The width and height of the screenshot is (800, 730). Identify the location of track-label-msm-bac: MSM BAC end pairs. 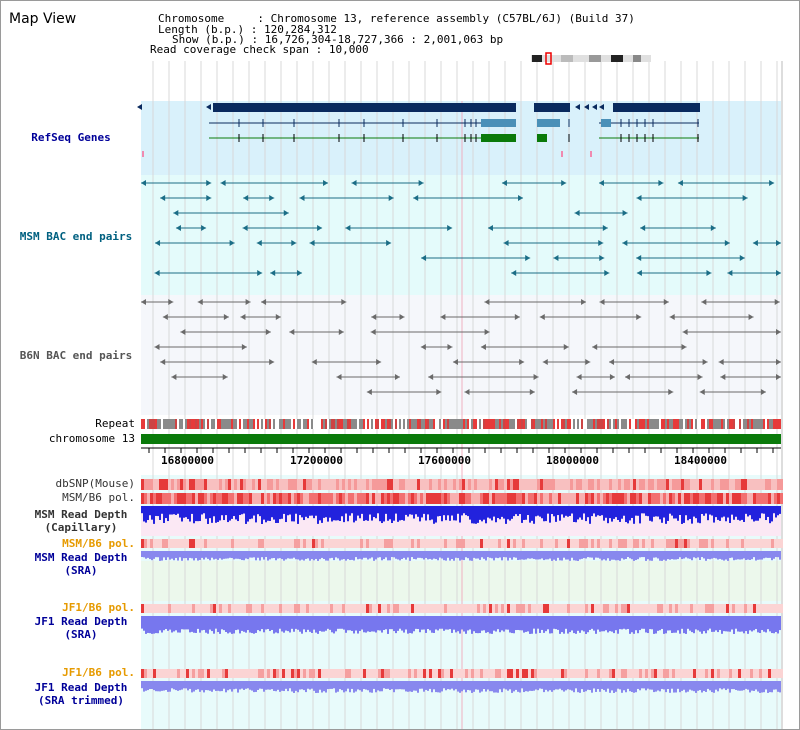
(76, 236).